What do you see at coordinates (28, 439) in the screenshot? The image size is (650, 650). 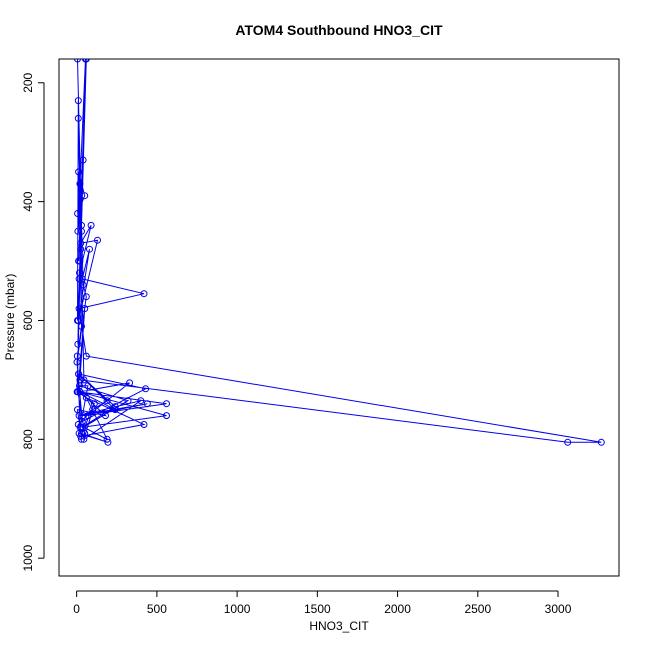 I see `y-tick-label: 800` at bounding box center [28, 439].